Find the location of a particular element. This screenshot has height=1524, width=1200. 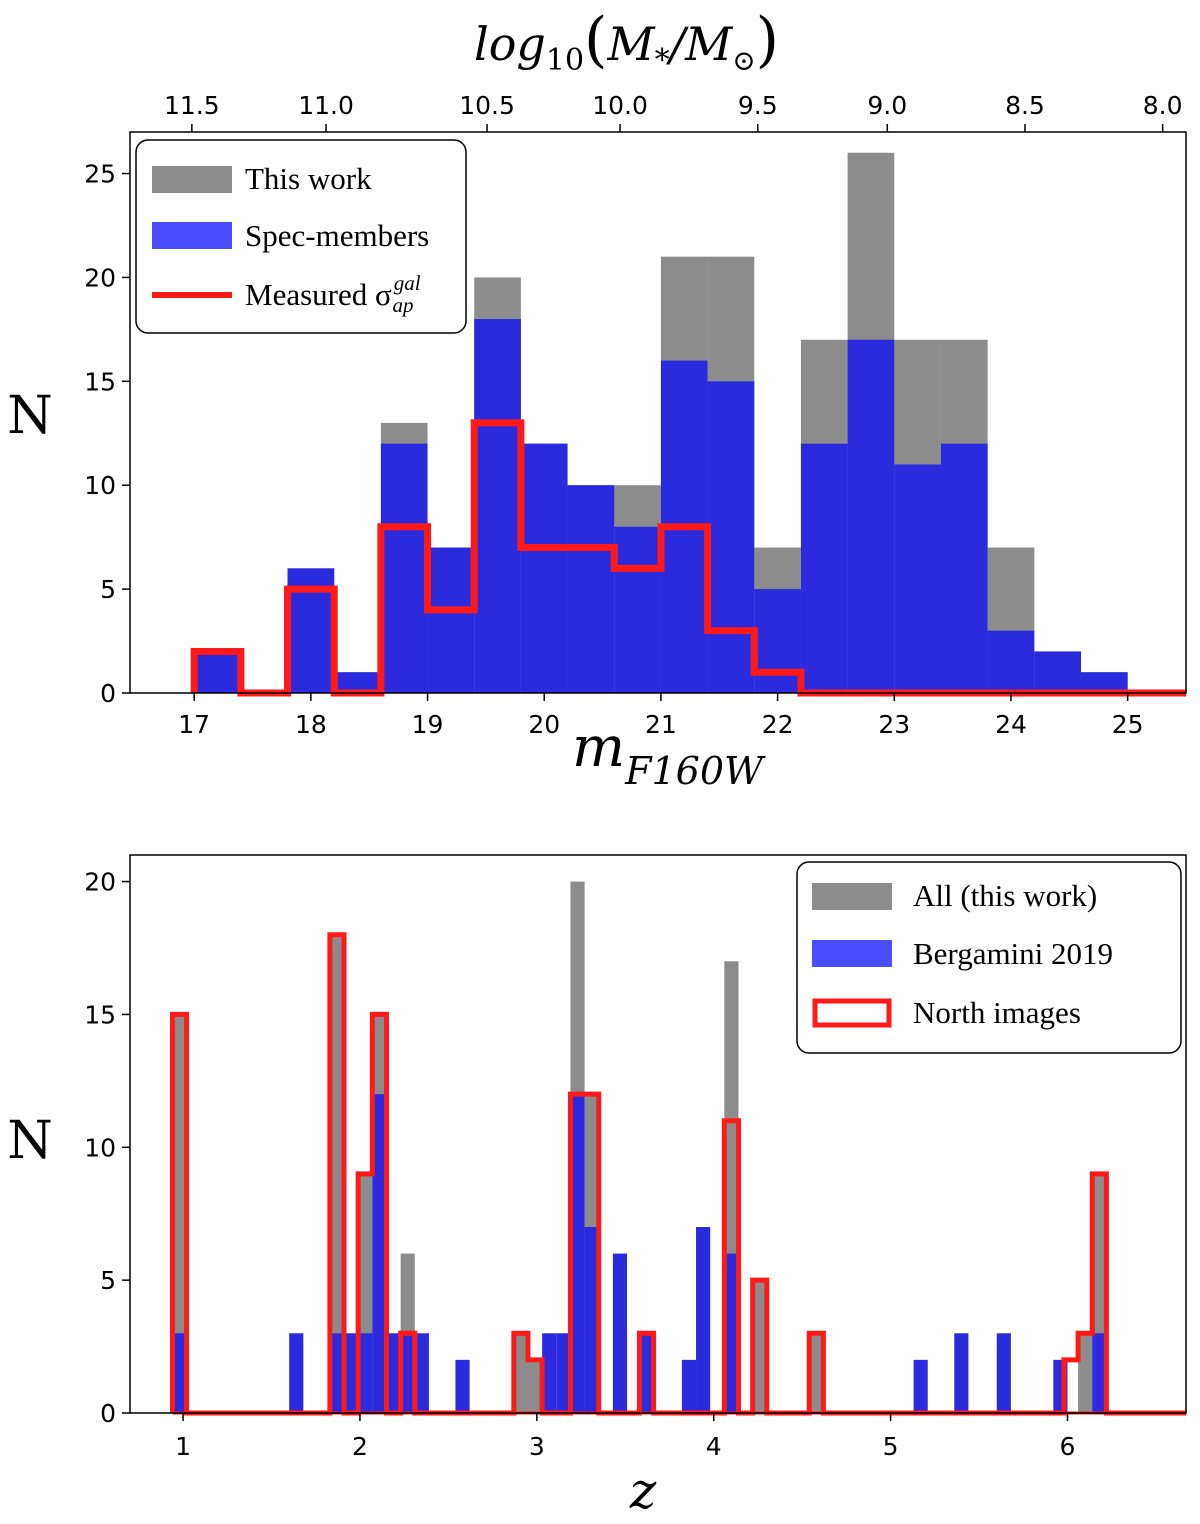

top-x-tick-label: 24 is located at coordinates (1011, 724).